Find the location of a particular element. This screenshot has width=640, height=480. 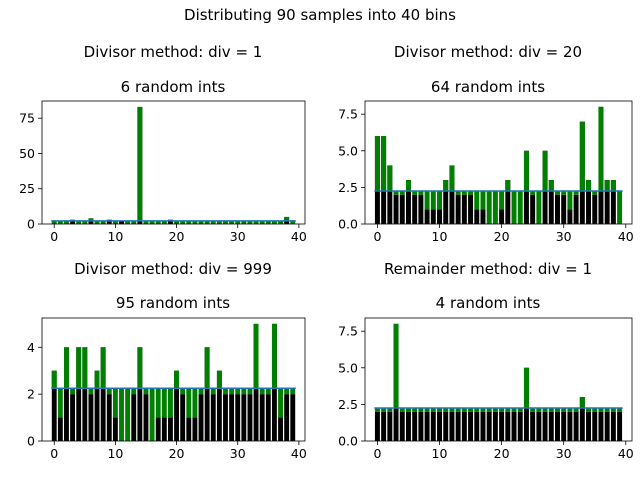

panel-subtitle: 4 random ints is located at coordinates (488, 303).